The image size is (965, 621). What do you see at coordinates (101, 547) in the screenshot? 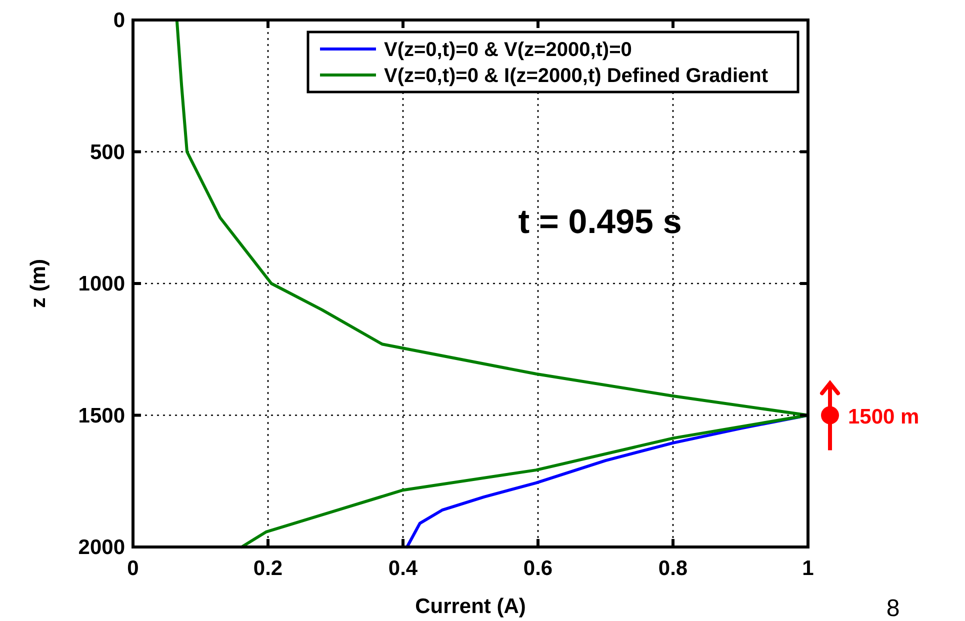
I see `y-tick-label: 2000` at bounding box center [101, 547].